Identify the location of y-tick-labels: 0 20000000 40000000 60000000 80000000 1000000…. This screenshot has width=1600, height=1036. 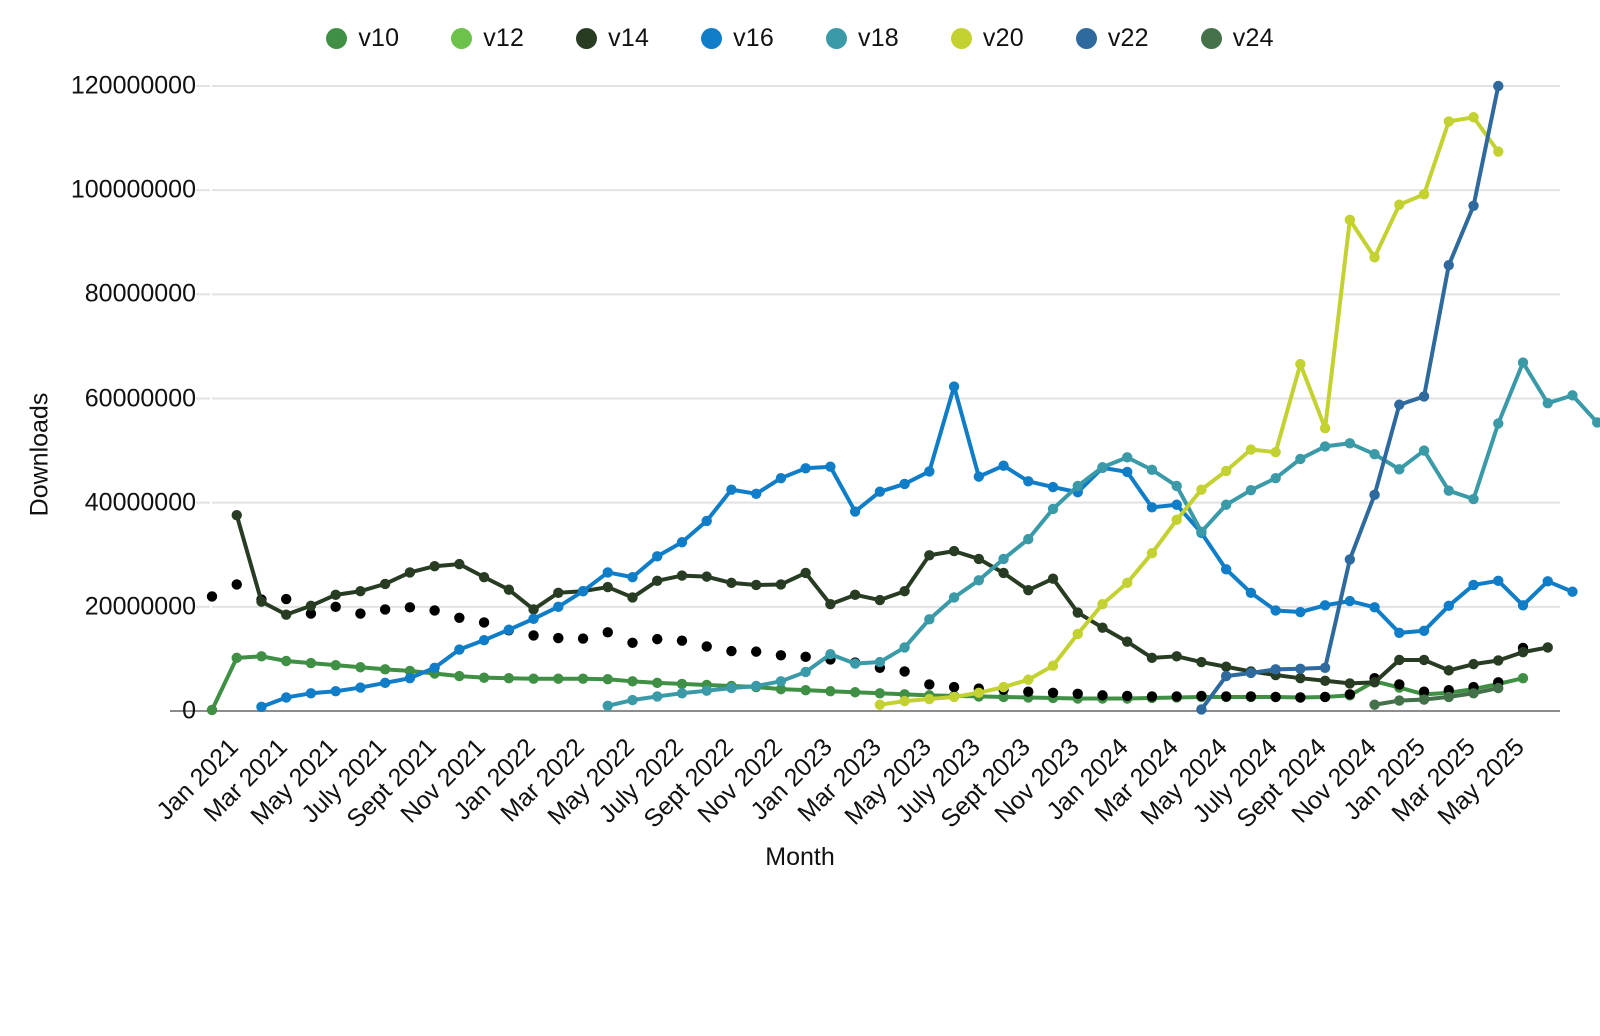
(98, 450).